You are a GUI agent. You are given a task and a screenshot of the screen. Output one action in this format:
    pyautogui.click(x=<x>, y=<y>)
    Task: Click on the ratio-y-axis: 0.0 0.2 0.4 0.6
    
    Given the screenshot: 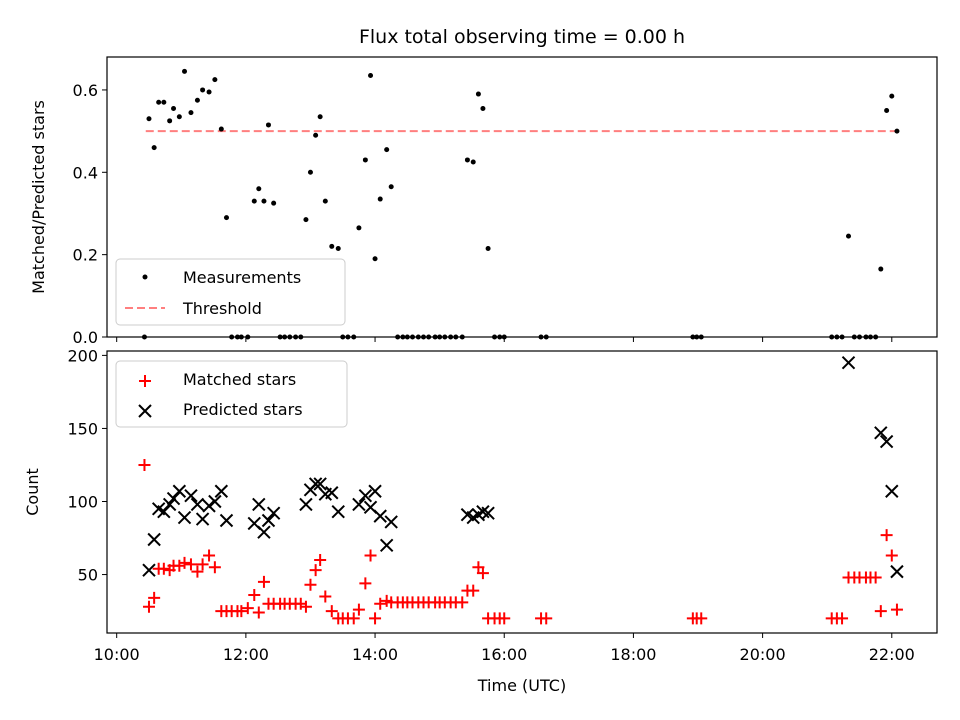 What is the action you would take?
    pyautogui.click(x=90, y=214)
    